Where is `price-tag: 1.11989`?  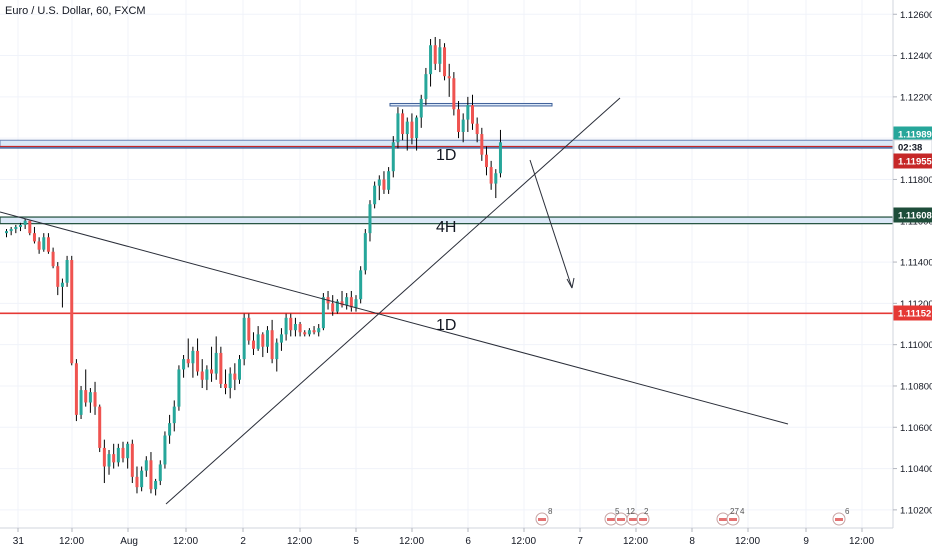 price-tag: 1.11989 is located at coordinates (912, 134).